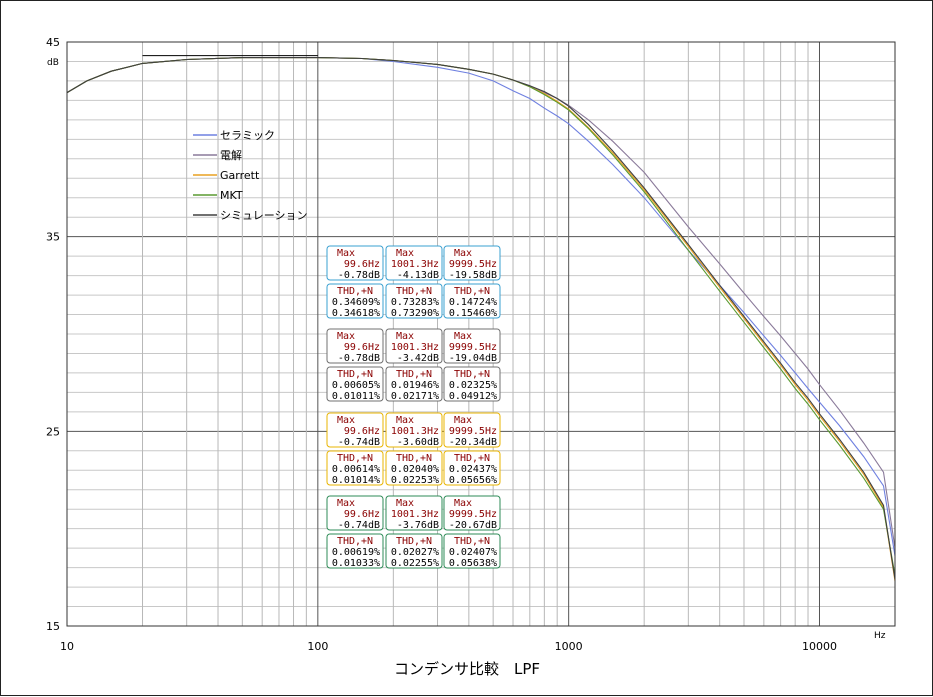 The width and height of the screenshot is (933, 697). Describe the element at coordinates (231, 195) in the screenshot. I see `legend-entry: MKT` at that location.